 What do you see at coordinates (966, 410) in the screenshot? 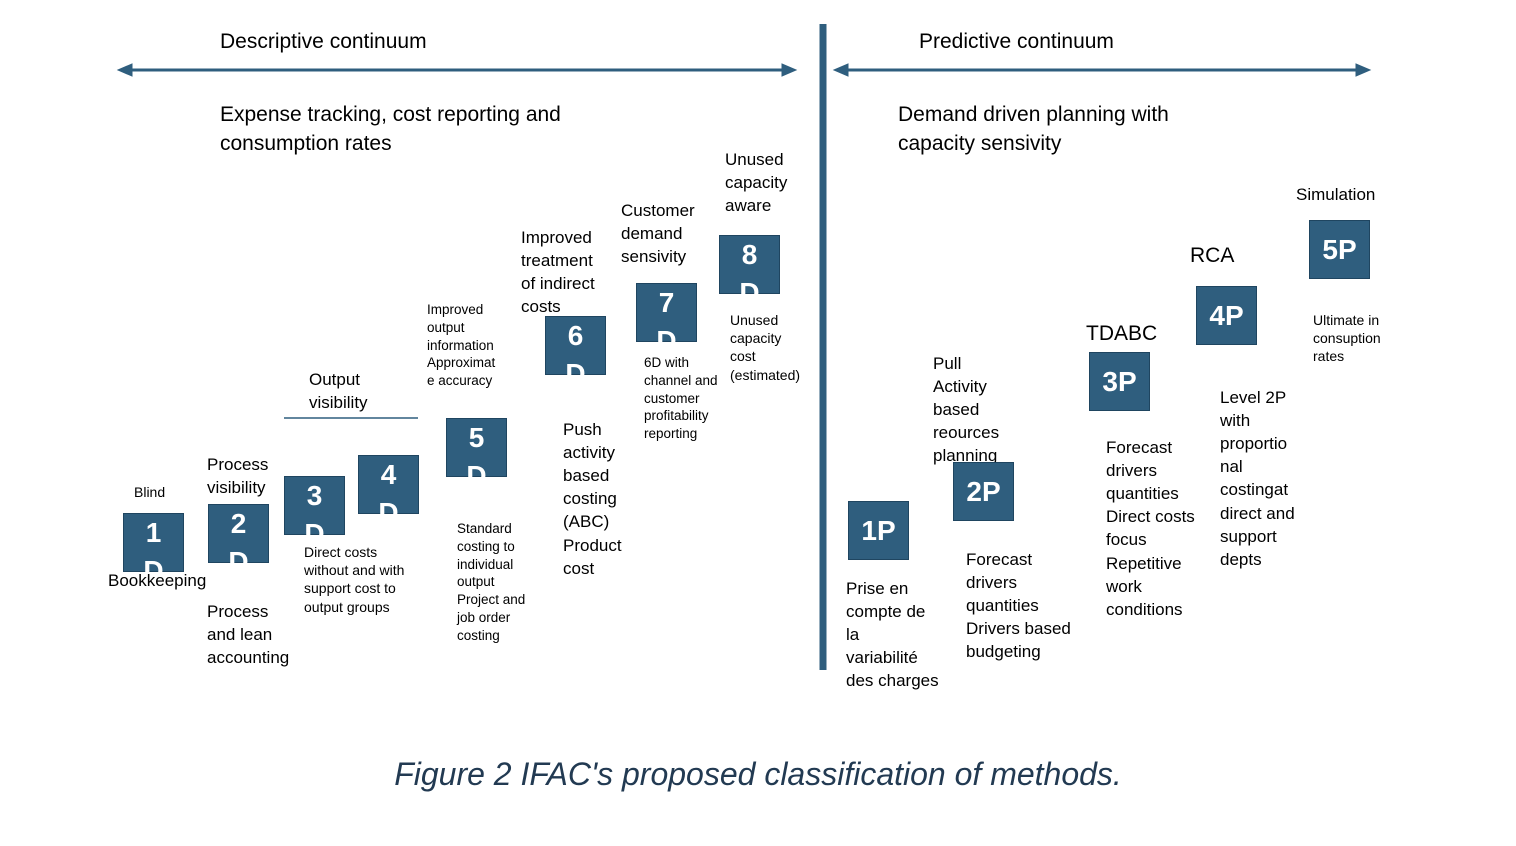
I see `label-pull-abc: Pull Activity based reources planning` at bounding box center [966, 410].